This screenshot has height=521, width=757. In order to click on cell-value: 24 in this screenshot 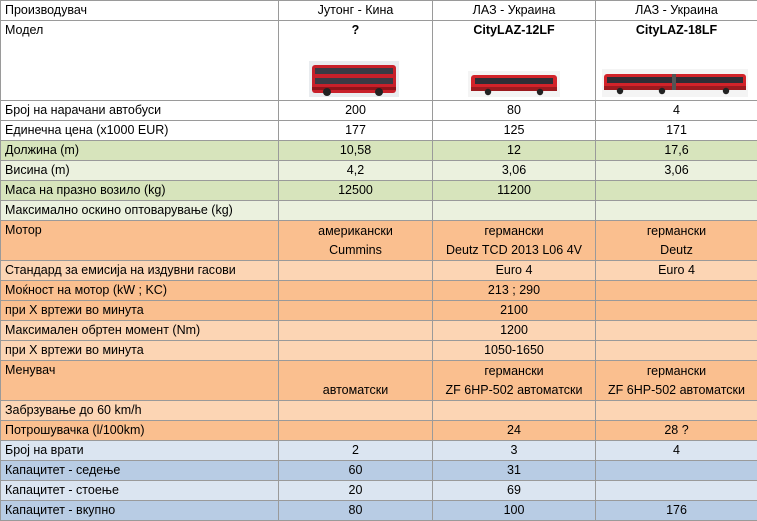, I will do `click(514, 430)`.